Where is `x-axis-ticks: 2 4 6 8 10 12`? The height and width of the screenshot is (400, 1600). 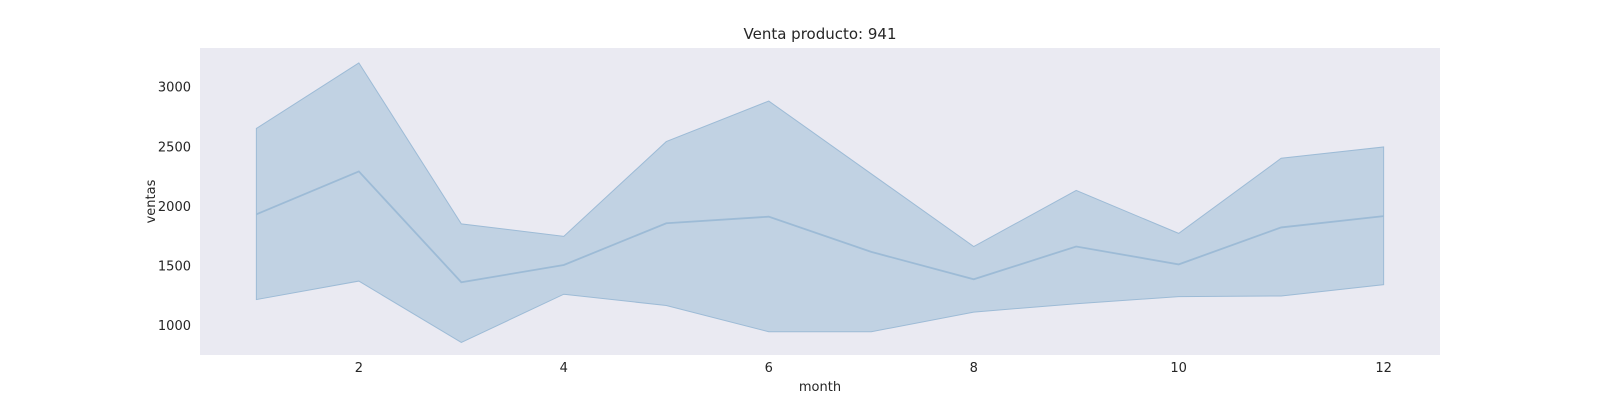 x-axis-ticks: 2 4 6 8 10 12 is located at coordinates (873, 368).